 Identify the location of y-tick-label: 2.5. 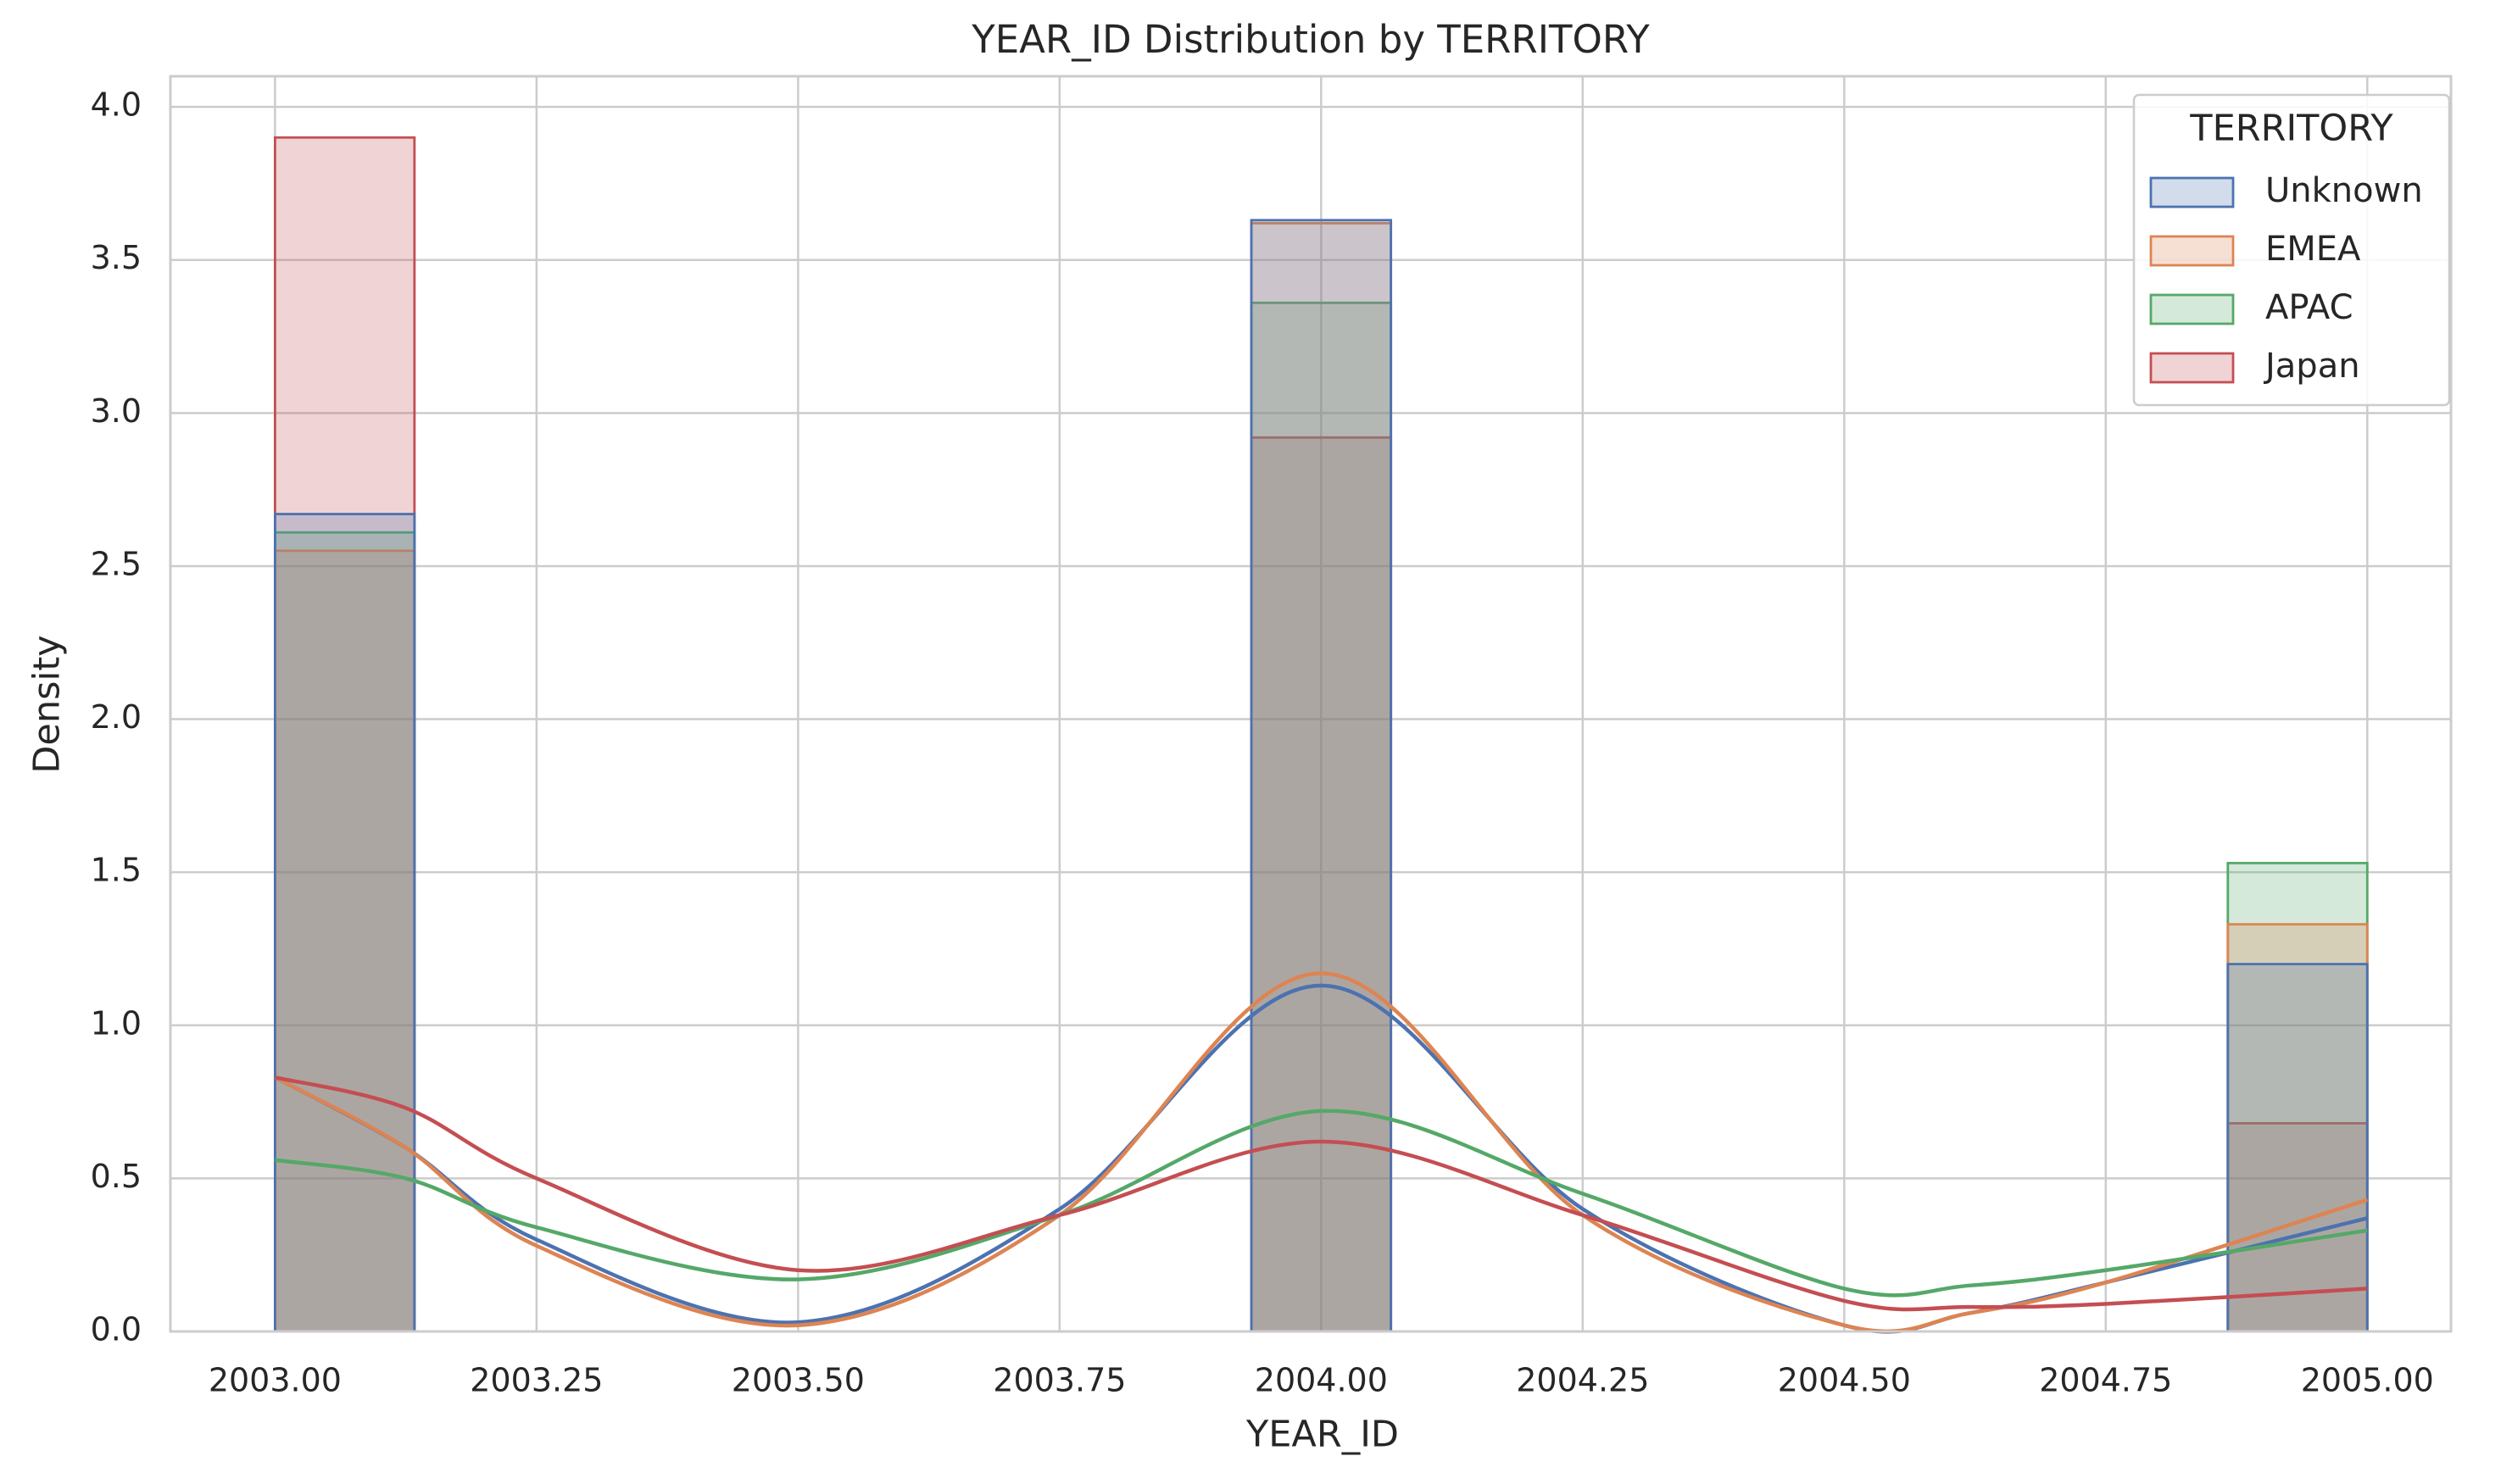
(116, 564).